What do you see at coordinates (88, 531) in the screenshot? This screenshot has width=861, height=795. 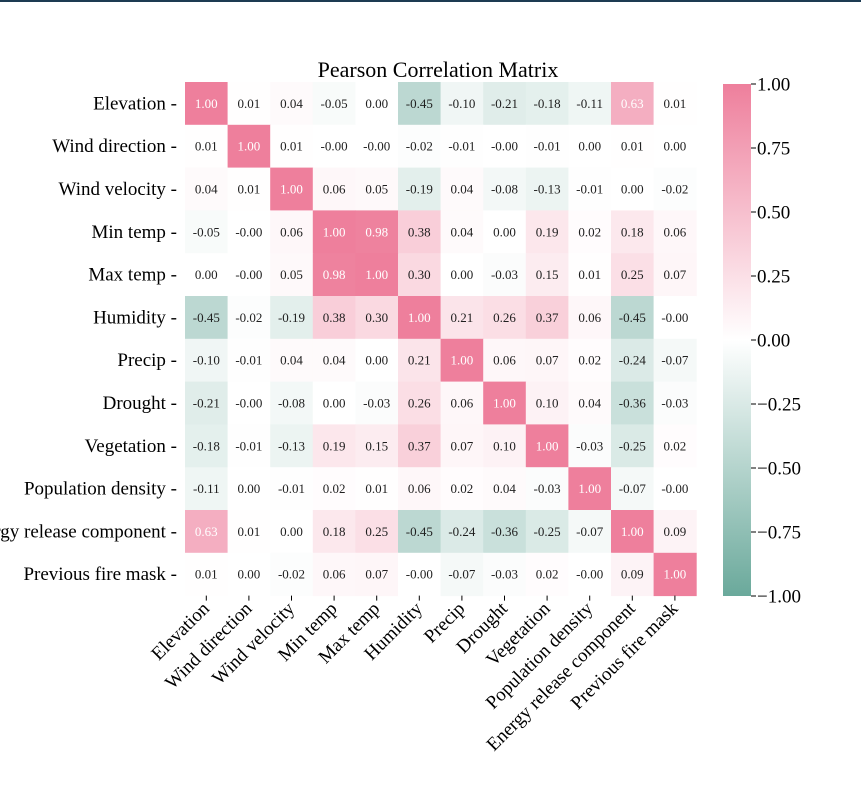 I see `row-label: Energy release component -` at bounding box center [88, 531].